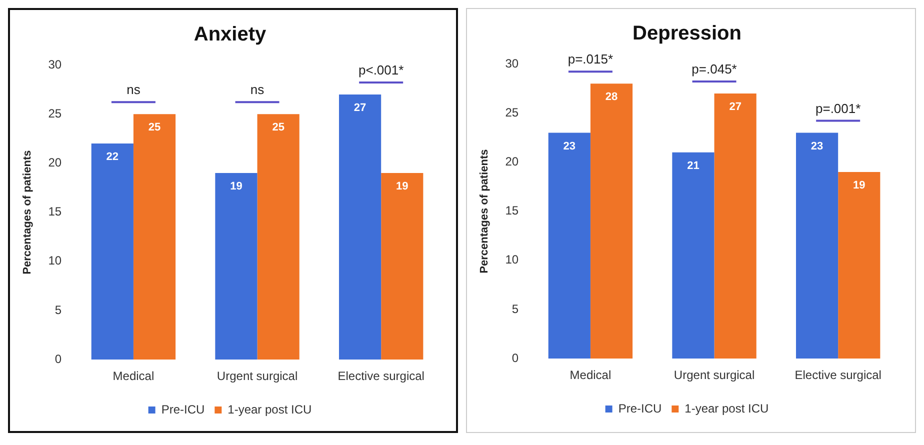 This screenshot has width=924, height=445. What do you see at coordinates (838, 108) in the screenshot?
I see `annotation: p=.001*` at bounding box center [838, 108].